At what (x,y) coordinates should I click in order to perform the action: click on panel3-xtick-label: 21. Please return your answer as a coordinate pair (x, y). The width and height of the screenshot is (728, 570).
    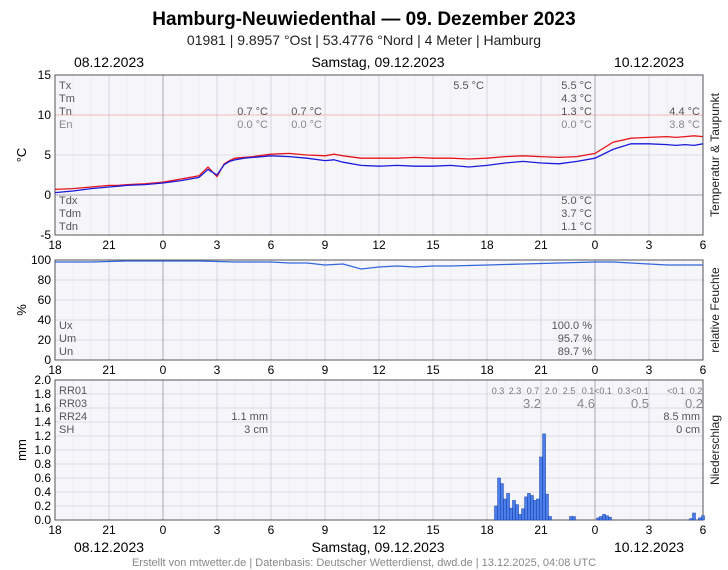
    Looking at the image, I should click on (109, 530).